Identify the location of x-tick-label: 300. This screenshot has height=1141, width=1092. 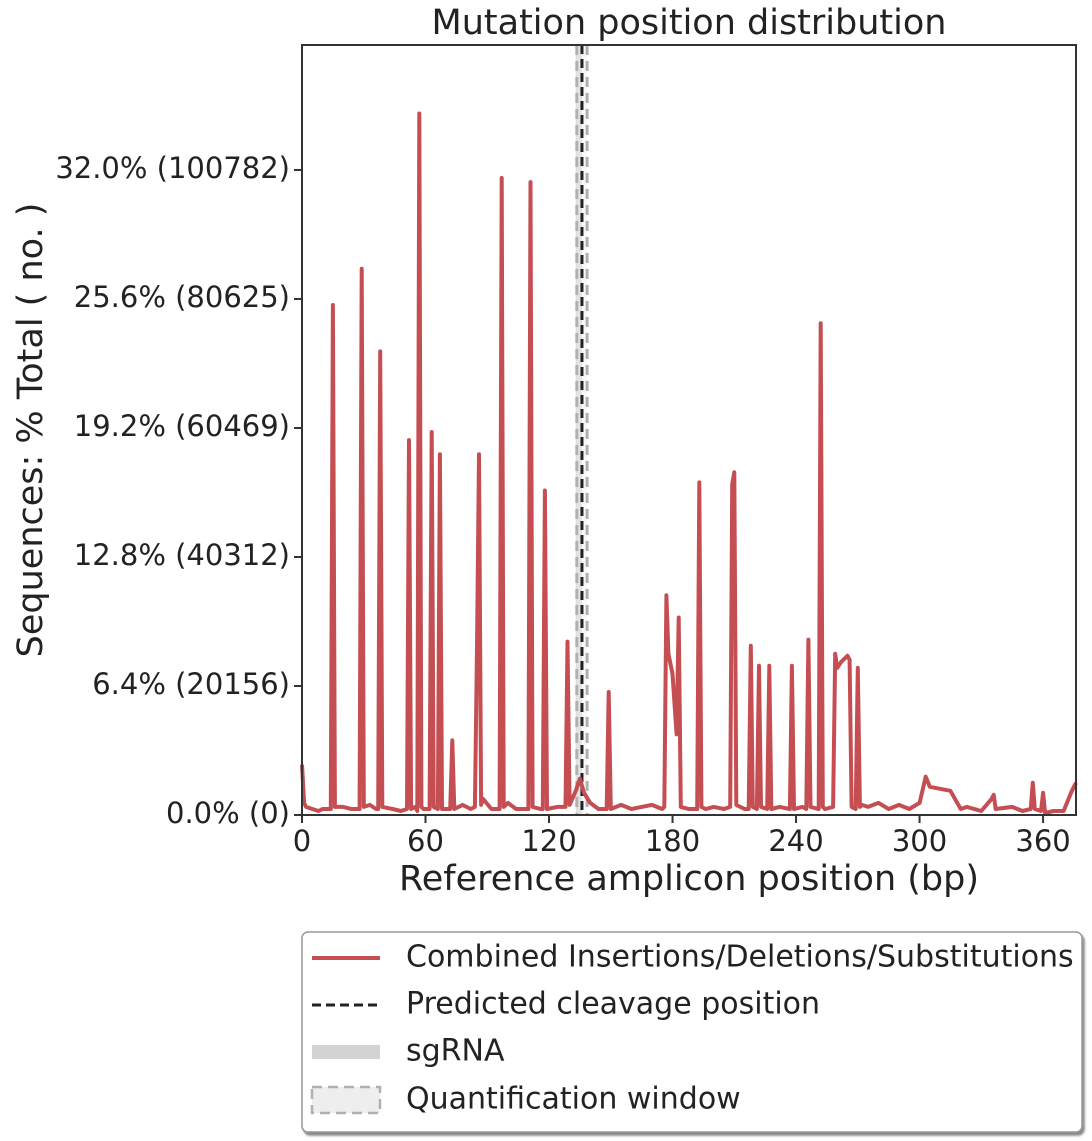
(919, 841).